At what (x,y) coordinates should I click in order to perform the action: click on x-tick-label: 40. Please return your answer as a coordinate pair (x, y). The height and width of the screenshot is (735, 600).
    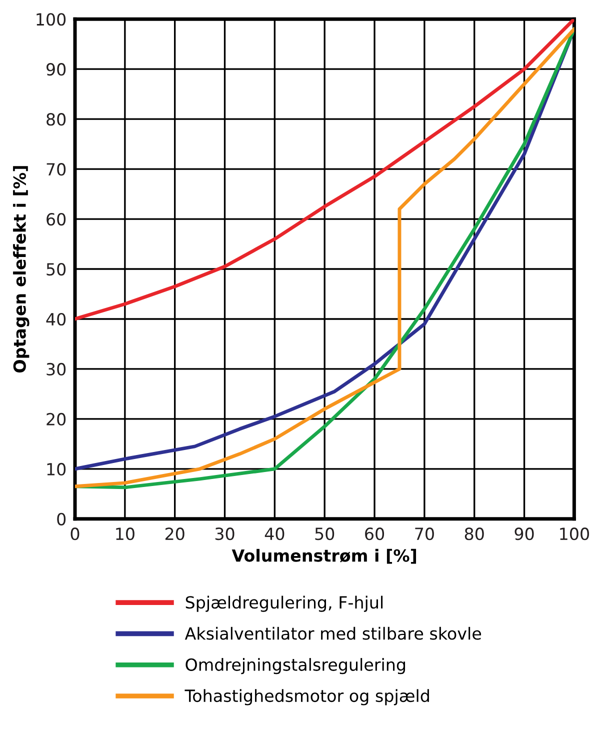
    Looking at the image, I should click on (274, 534).